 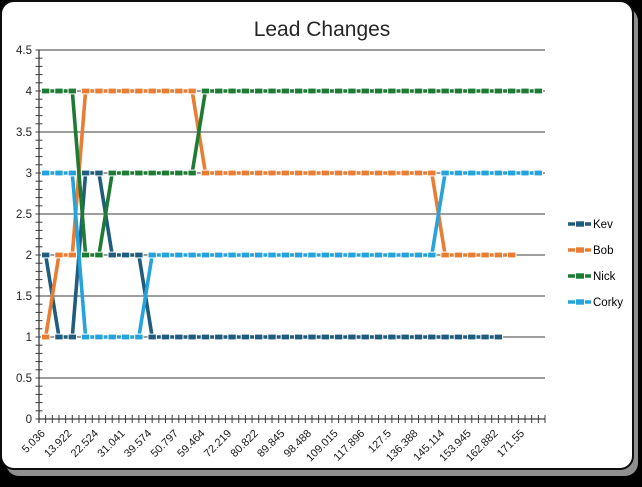 I want to click on legend-marker-kev, so click(x=580, y=224).